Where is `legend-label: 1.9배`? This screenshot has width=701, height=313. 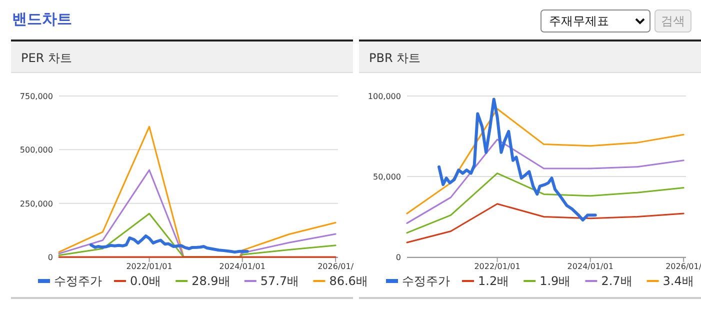 legend-label: 1.9배 is located at coordinates (555, 281).